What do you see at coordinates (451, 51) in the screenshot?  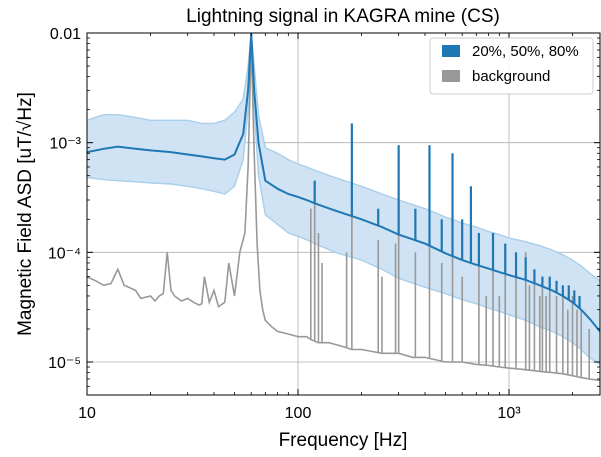 I see `legend-swatch-signal` at bounding box center [451, 51].